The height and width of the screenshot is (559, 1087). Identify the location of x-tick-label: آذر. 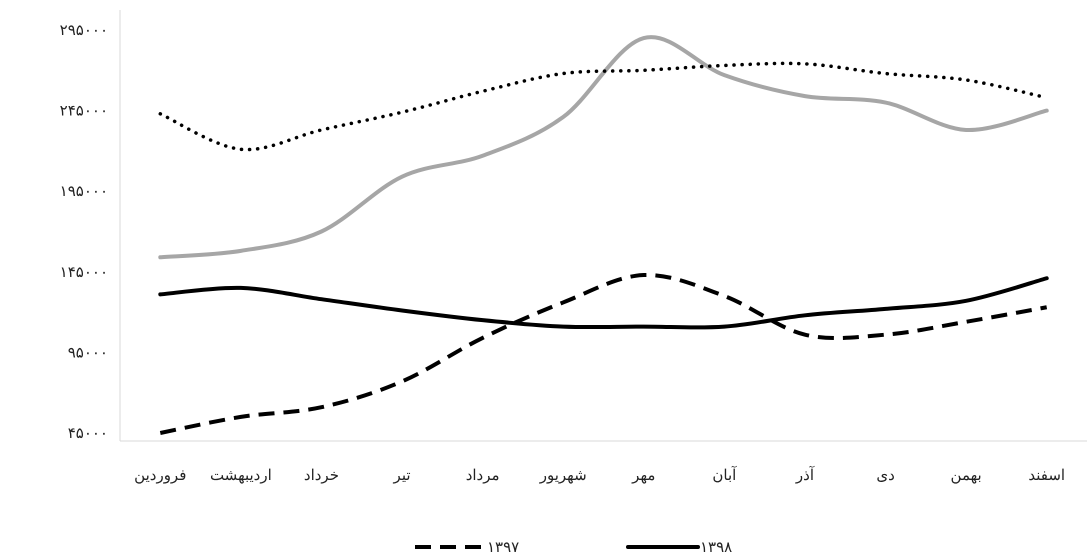
(805, 475).